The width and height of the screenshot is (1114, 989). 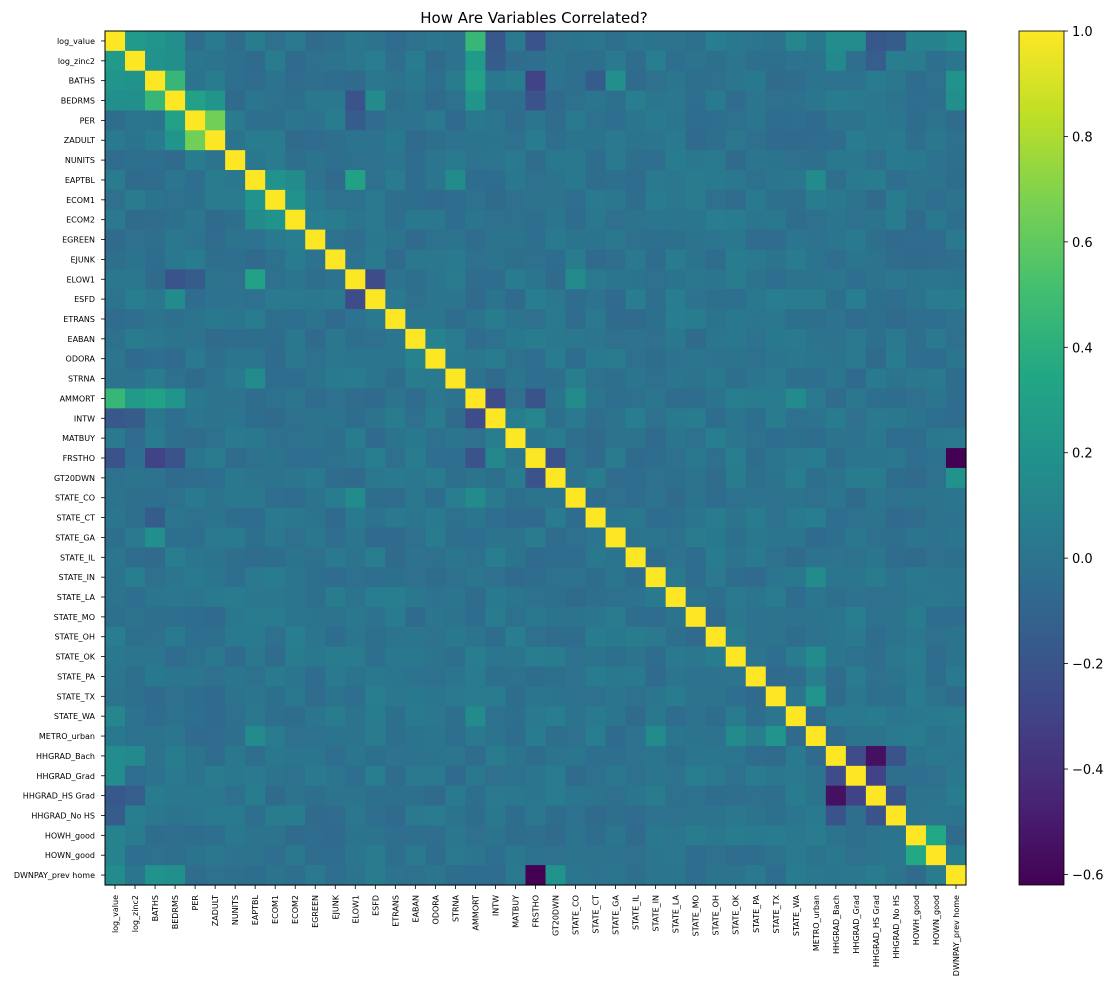 What do you see at coordinates (936, 920) in the screenshot?
I see `column-label: HOWN_good` at bounding box center [936, 920].